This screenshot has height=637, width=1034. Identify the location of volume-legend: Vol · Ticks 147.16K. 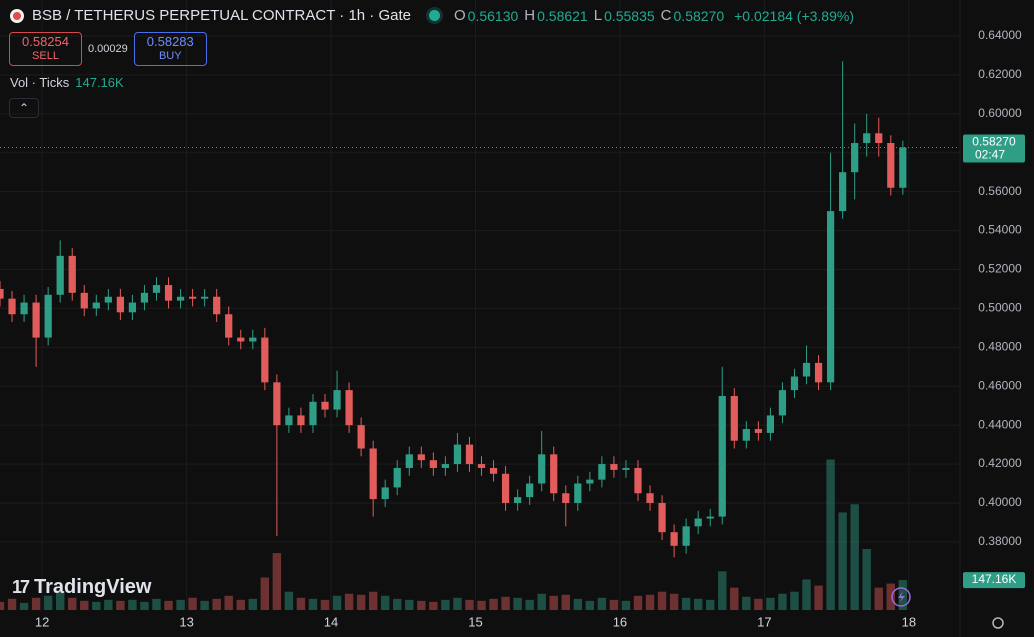
(67, 82).